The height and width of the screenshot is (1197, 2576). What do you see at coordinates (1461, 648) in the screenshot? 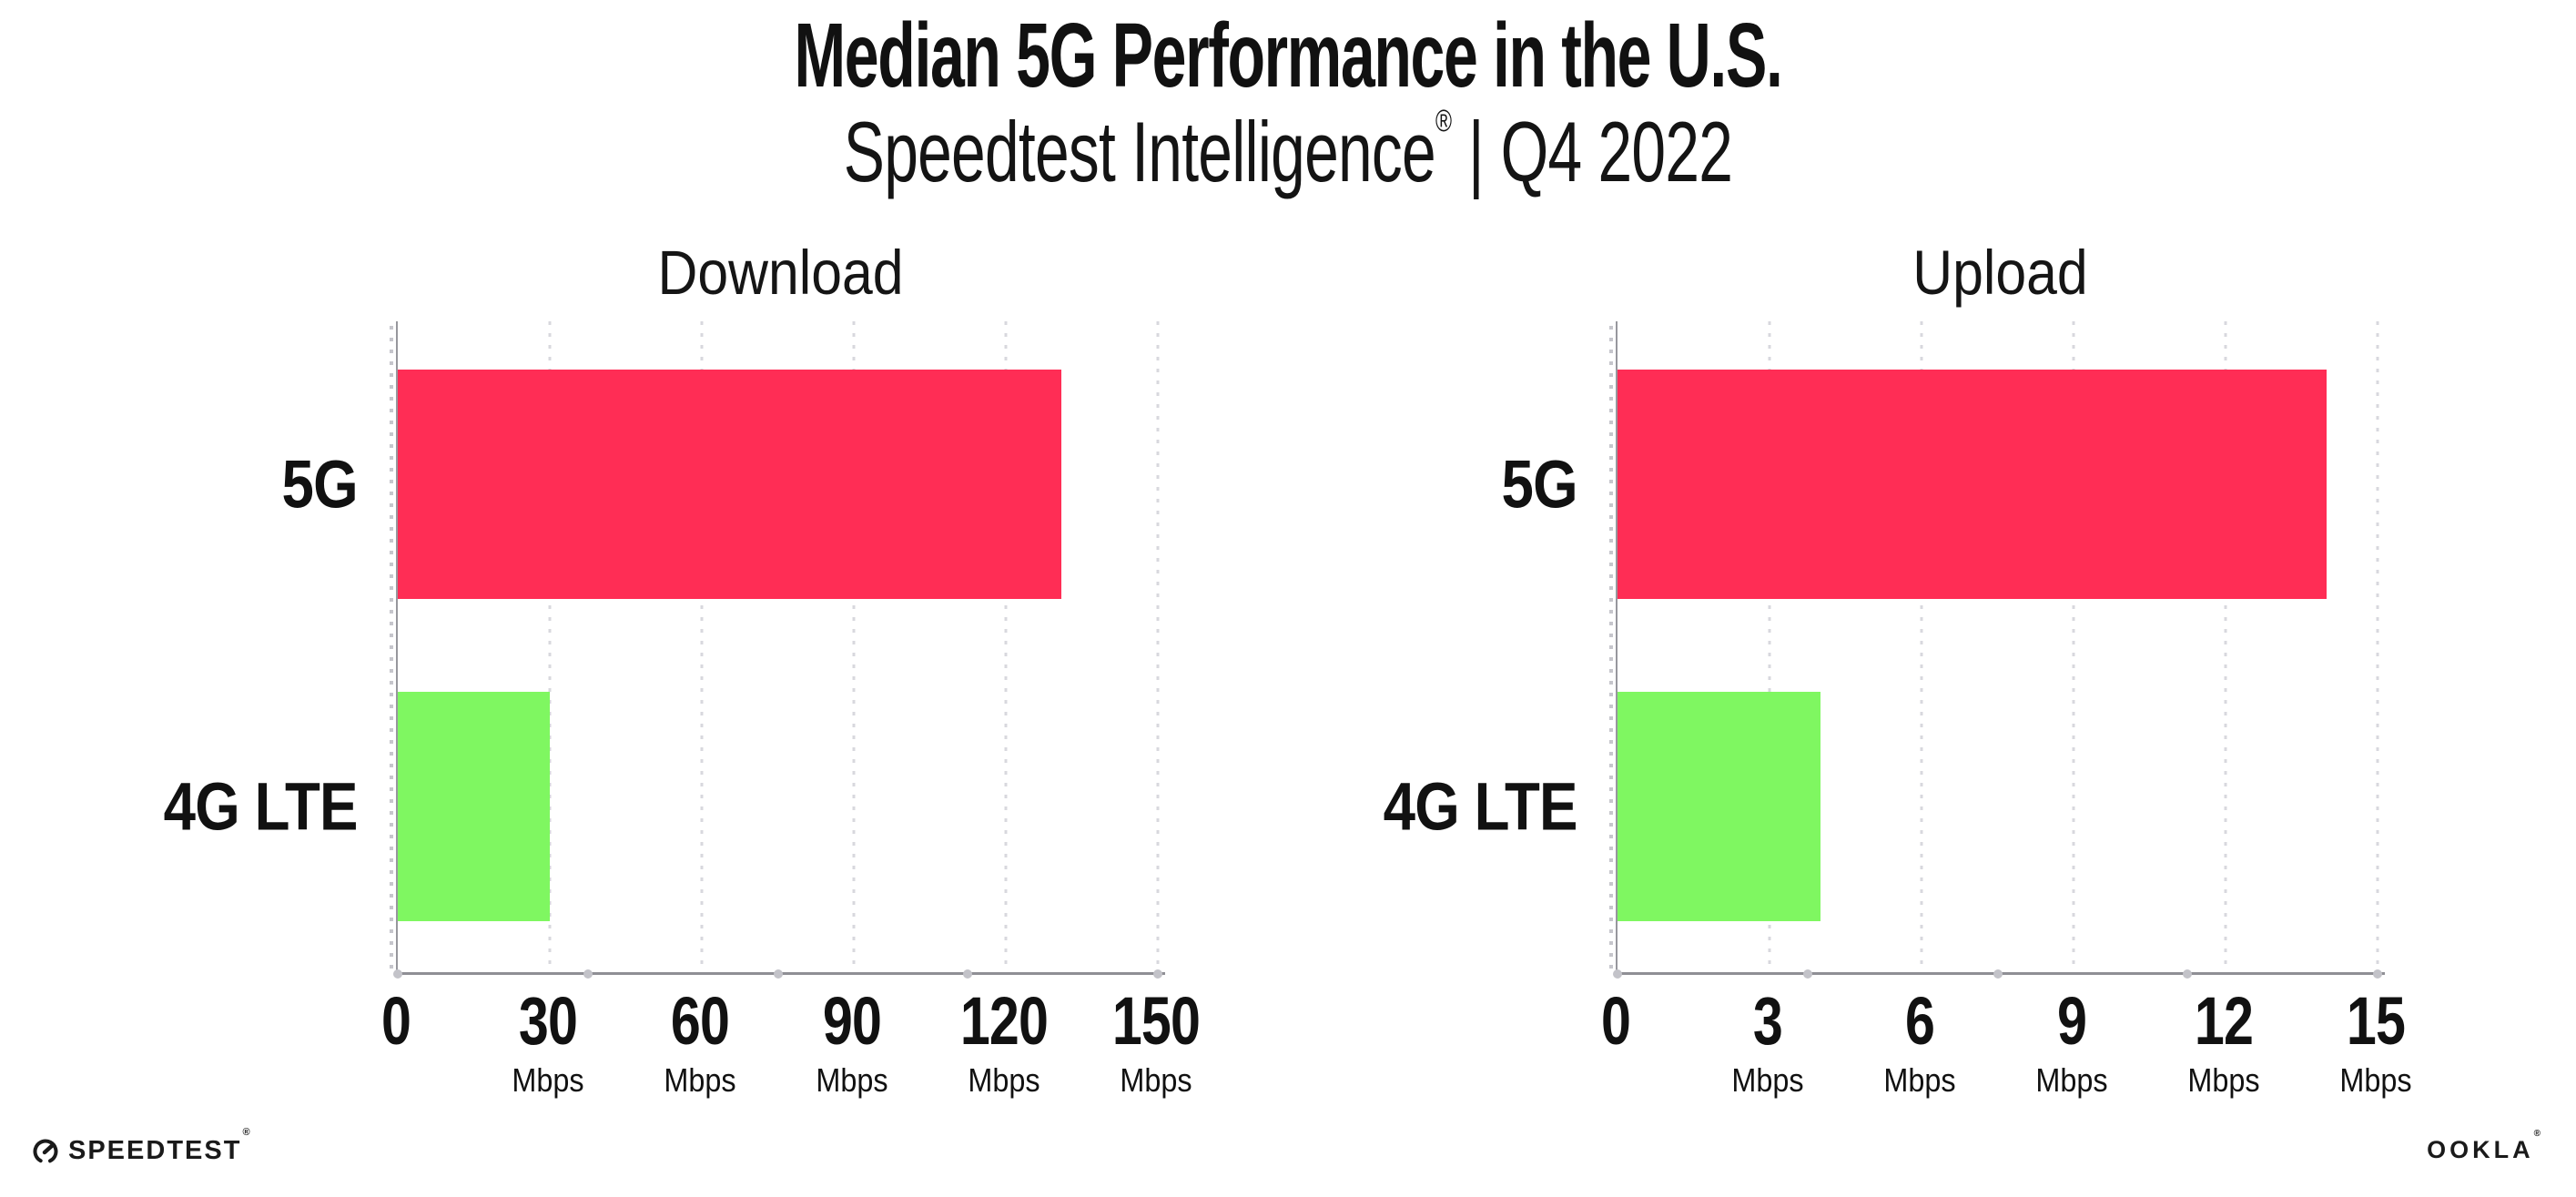
I see `upload-category-labels: 5G 4G LTE` at bounding box center [1461, 648].